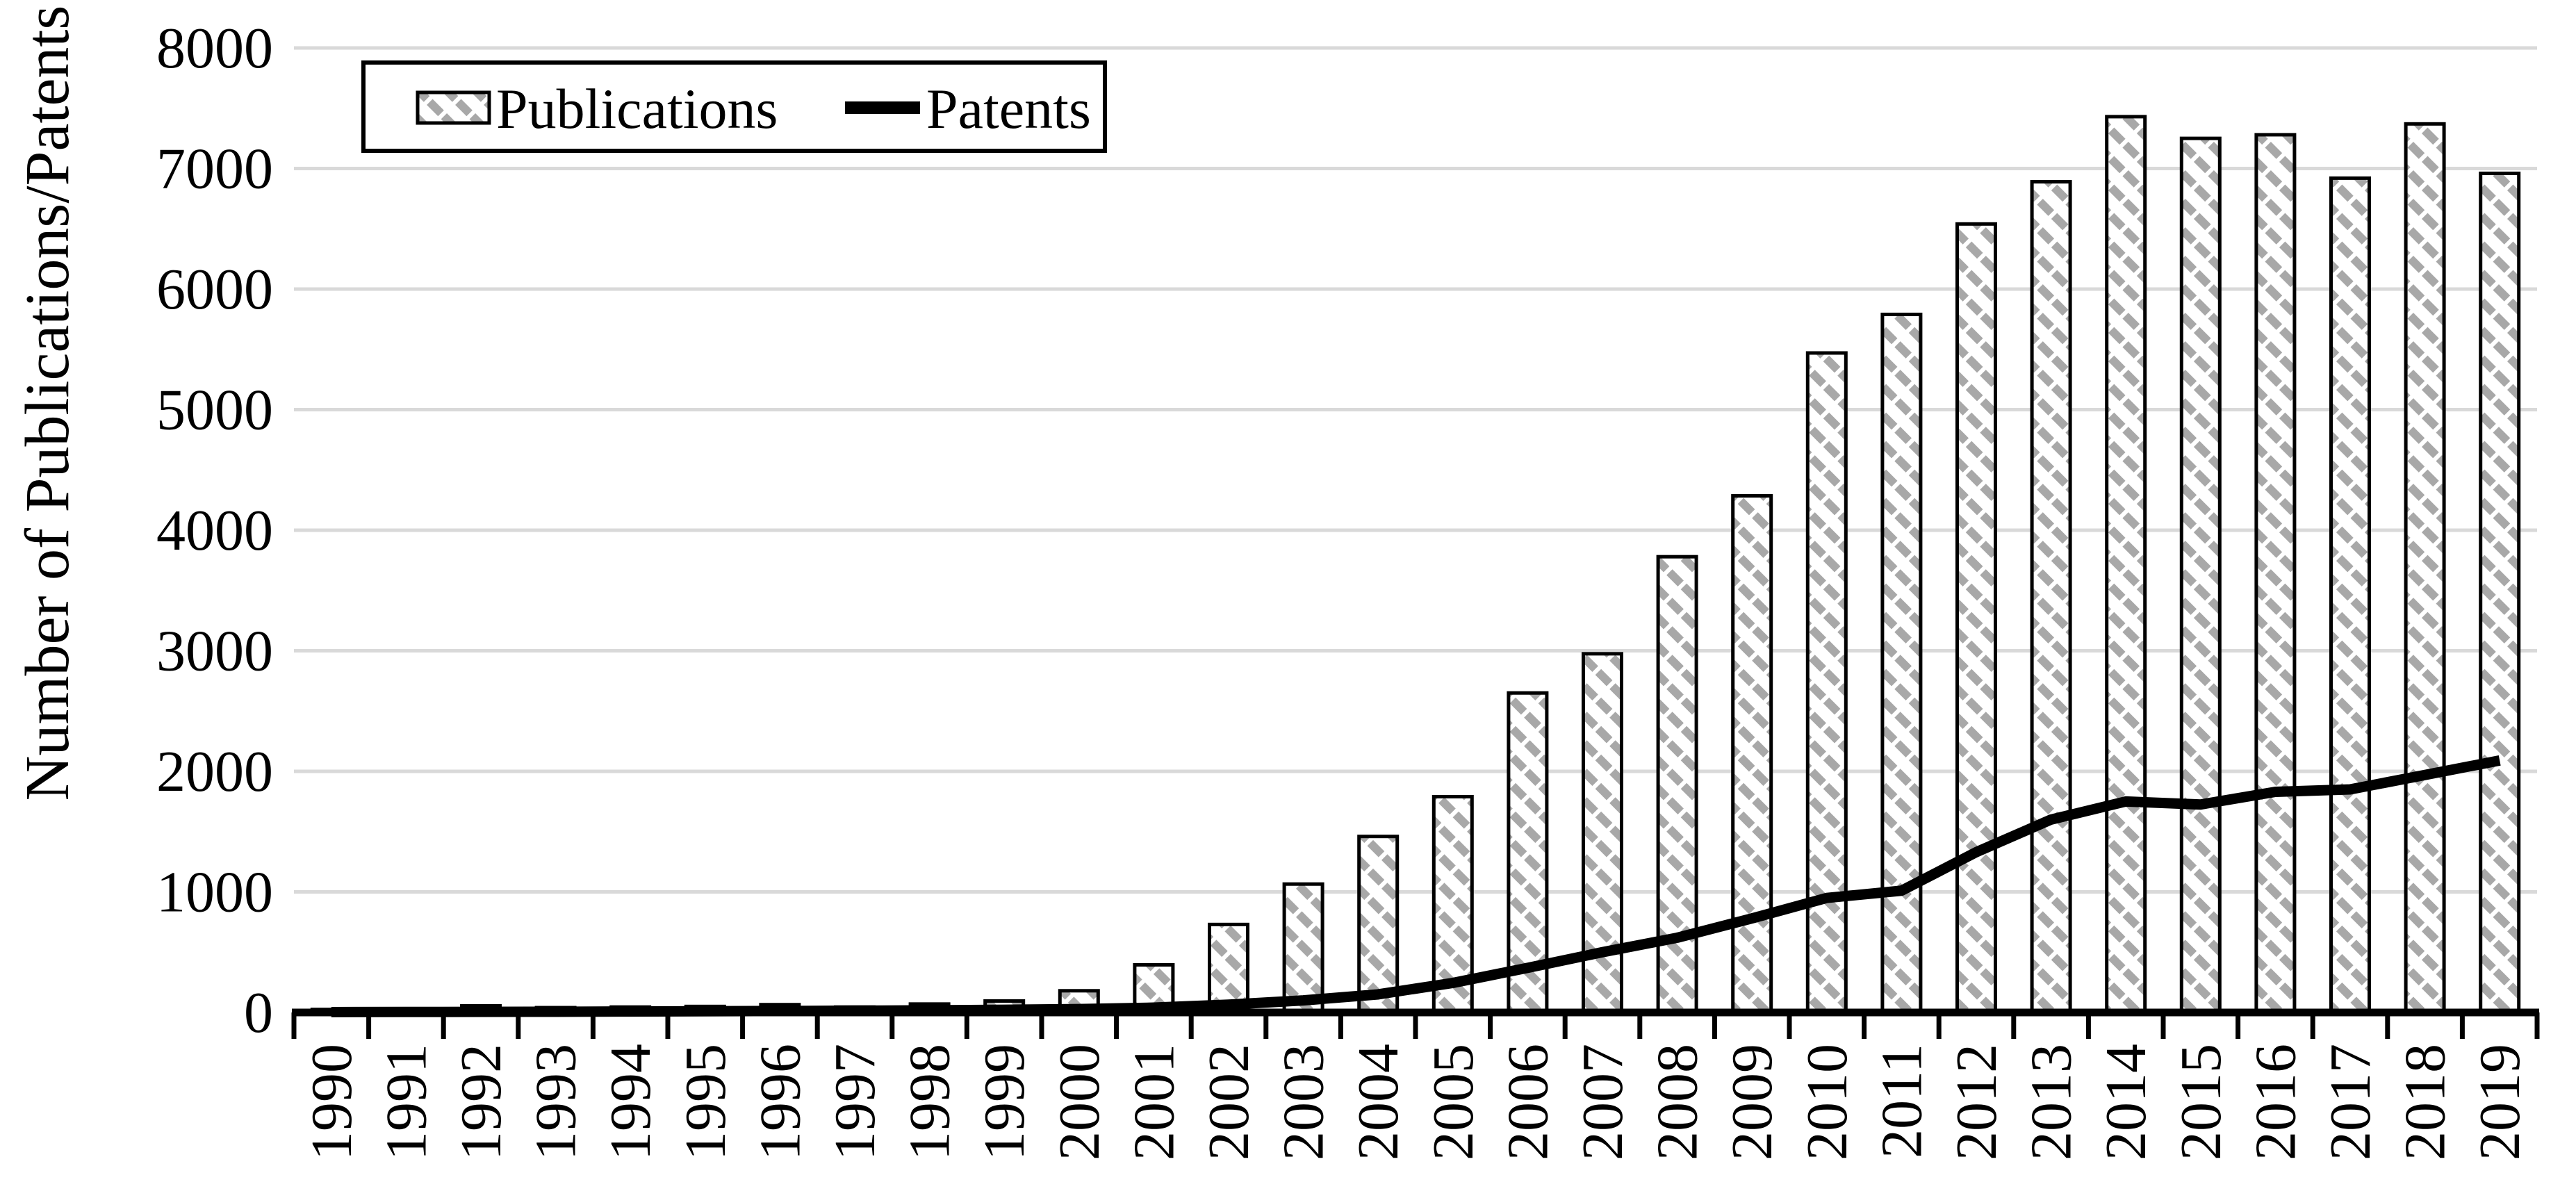 The image size is (2576, 1198). What do you see at coordinates (1004, 1102) in the screenshot?
I see `x-tick-label-1999: 1999` at bounding box center [1004, 1102].